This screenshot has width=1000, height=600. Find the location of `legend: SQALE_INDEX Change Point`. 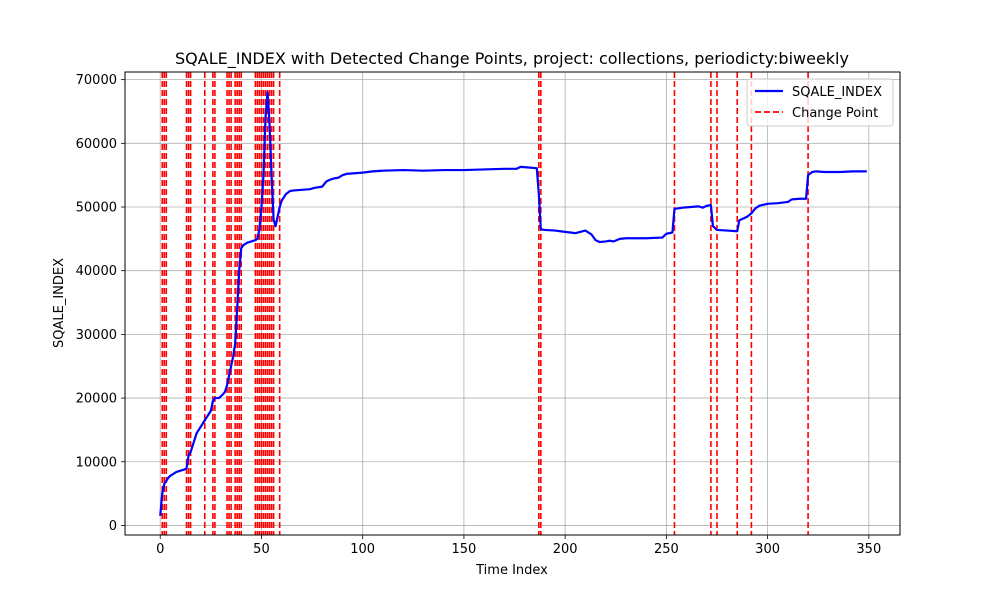

legend: SQALE_INDEX Change Point is located at coordinates (820, 102).